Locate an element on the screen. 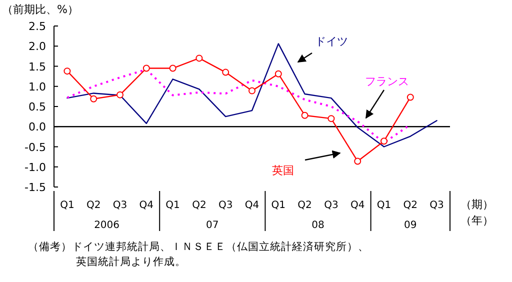 This screenshot has width=512, height=282. text: 07 is located at coordinates (212, 225).